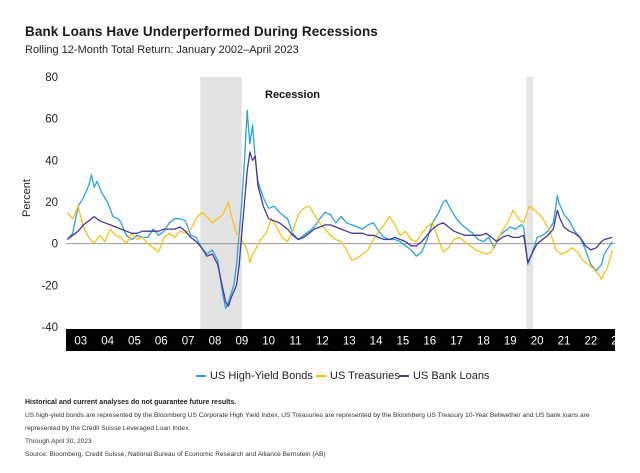 This screenshot has width=640, height=473. What do you see at coordinates (51, 161) in the screenshot?
I see `y-tick-label: 40` at bounding box center [51, 161].